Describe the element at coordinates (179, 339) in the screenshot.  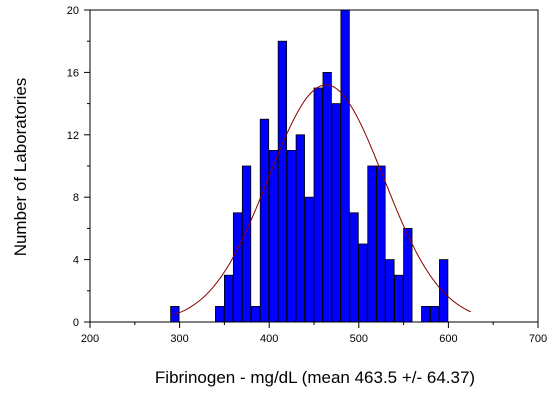
I see `x-tick-label: 300` at that location.